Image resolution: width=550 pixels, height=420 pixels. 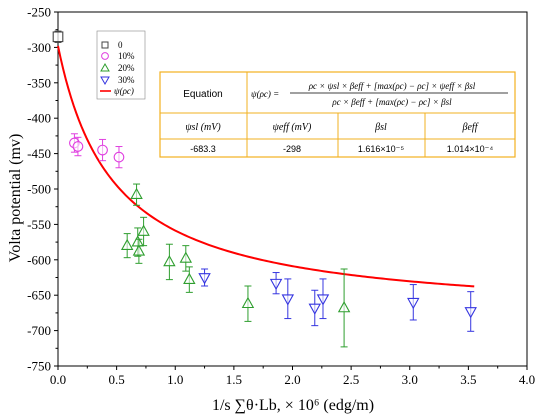 I want to click on y-tick-label: -750, so click(x=39, y=366).